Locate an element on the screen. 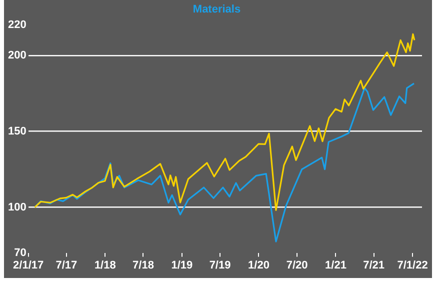  x-tick-label: 2/1/17 is located at coordinates (28, 265).